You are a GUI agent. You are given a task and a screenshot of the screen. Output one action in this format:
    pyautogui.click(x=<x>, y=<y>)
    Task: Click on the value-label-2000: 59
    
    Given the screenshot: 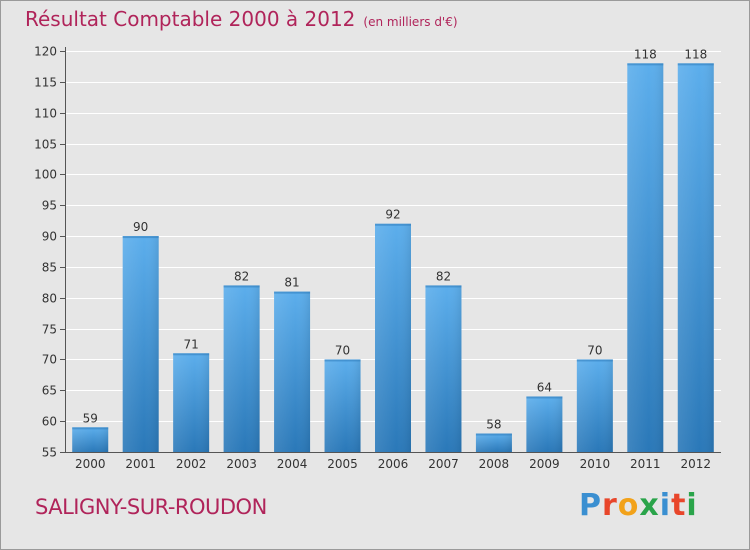 What is the action you would take?
    pyautogui.click(x=90, y=418)
    